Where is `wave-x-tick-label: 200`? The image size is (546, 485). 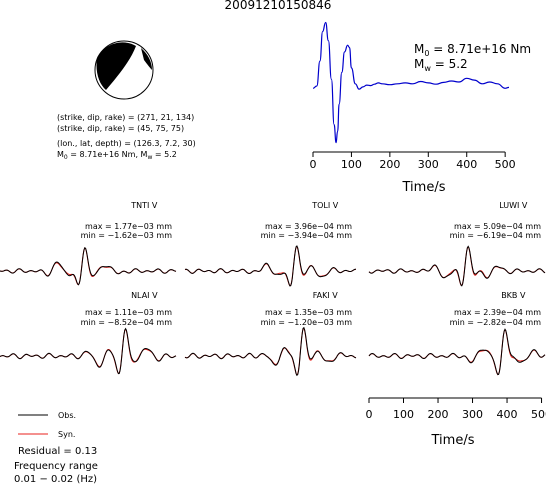
wave-x-tick-label: 200 is located at coordinates (438, 414).